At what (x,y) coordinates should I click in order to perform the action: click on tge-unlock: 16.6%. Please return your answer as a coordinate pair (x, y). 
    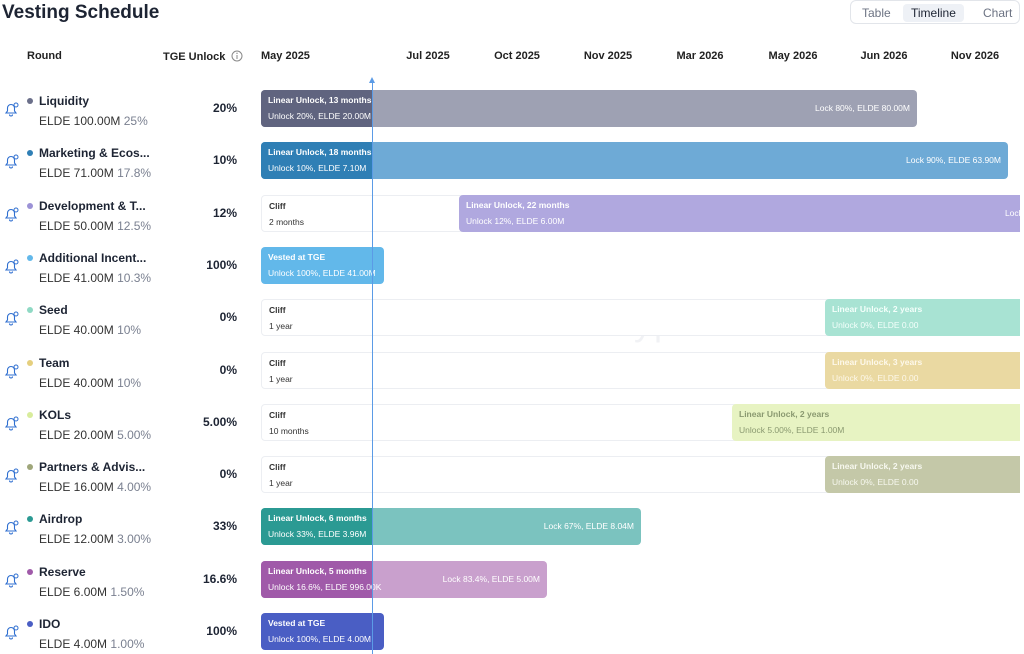
    Looking at the image, I should click on (219, 578).